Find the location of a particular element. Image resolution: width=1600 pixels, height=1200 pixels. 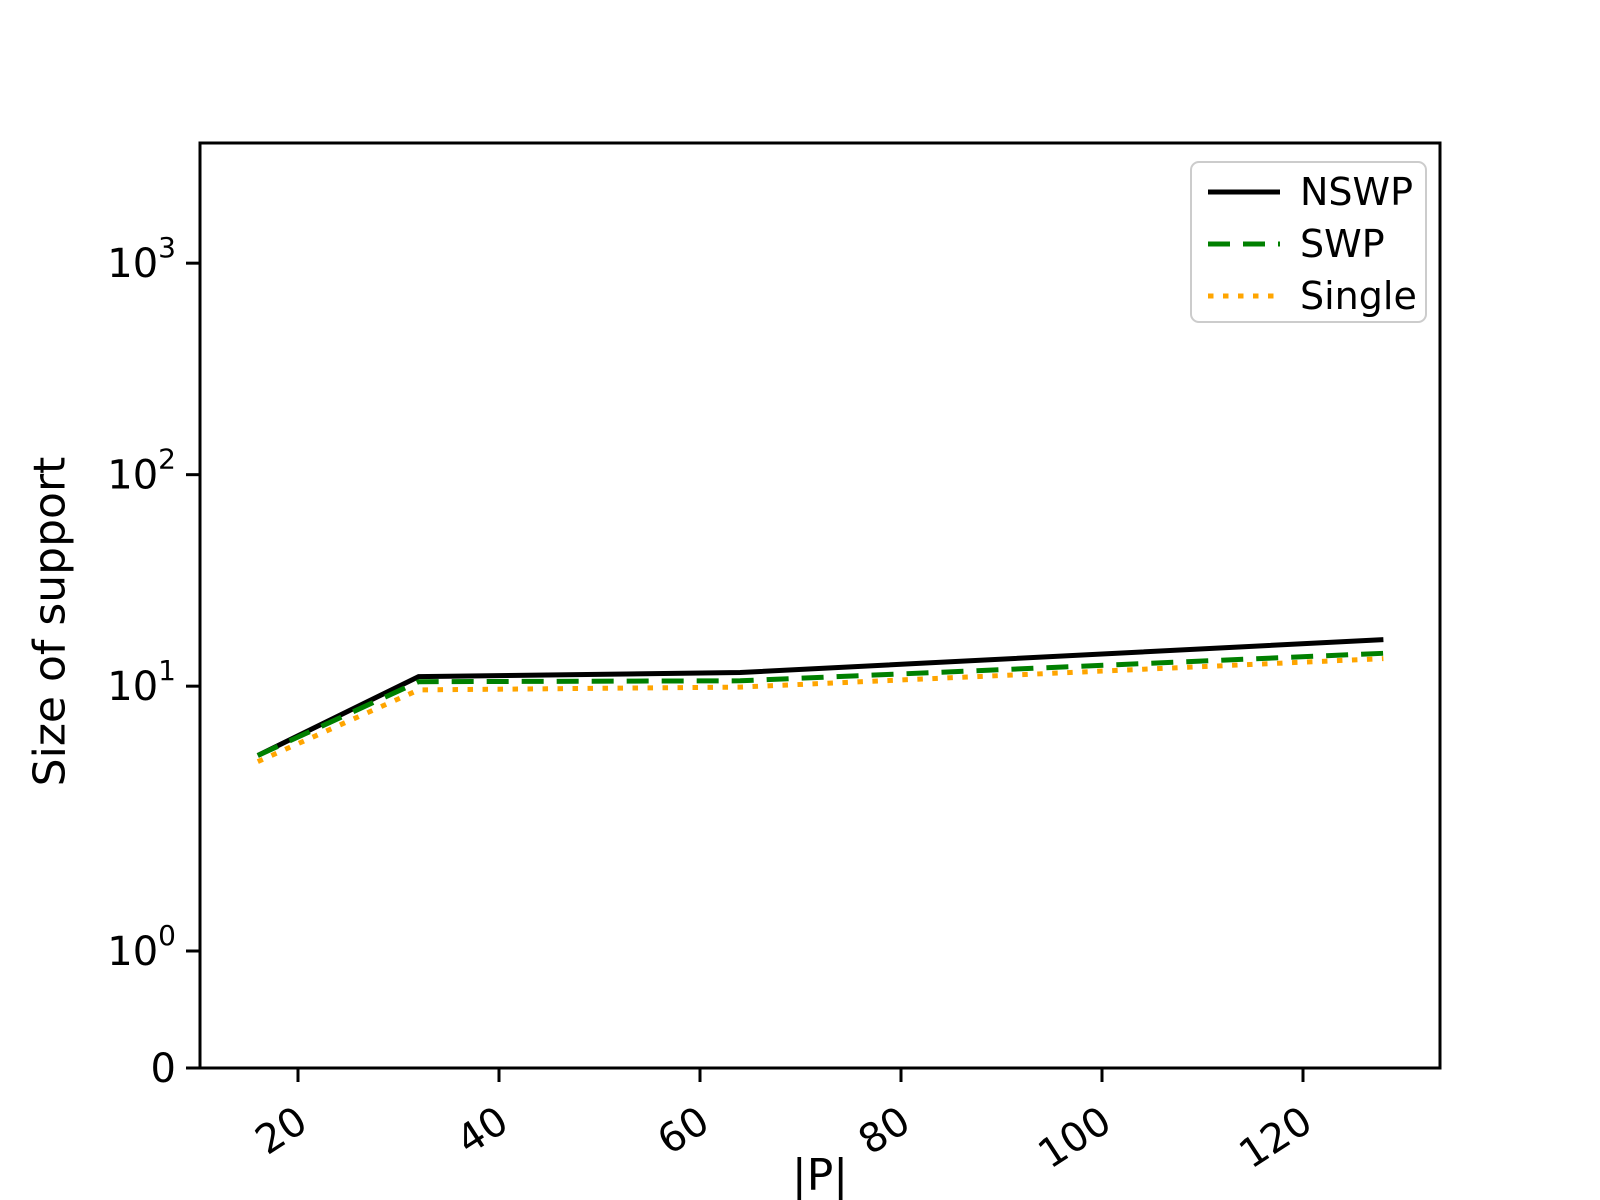

y-axis-ticks: 0 100 10¹ 10² 10³ is located at coordinates (153, 661).